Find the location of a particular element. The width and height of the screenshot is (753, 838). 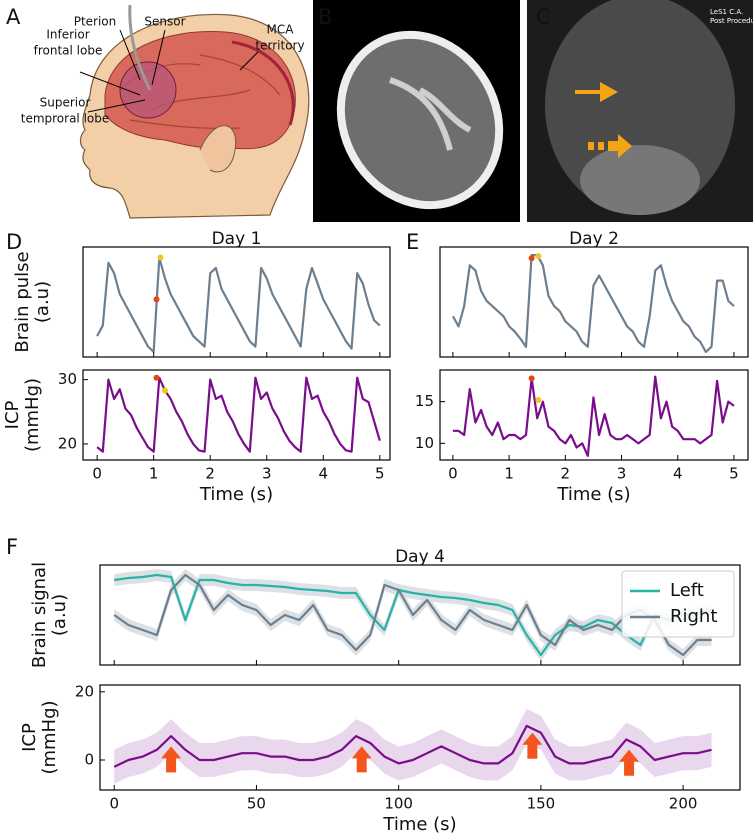

sensor-cable is located at coordinates (140, 47).